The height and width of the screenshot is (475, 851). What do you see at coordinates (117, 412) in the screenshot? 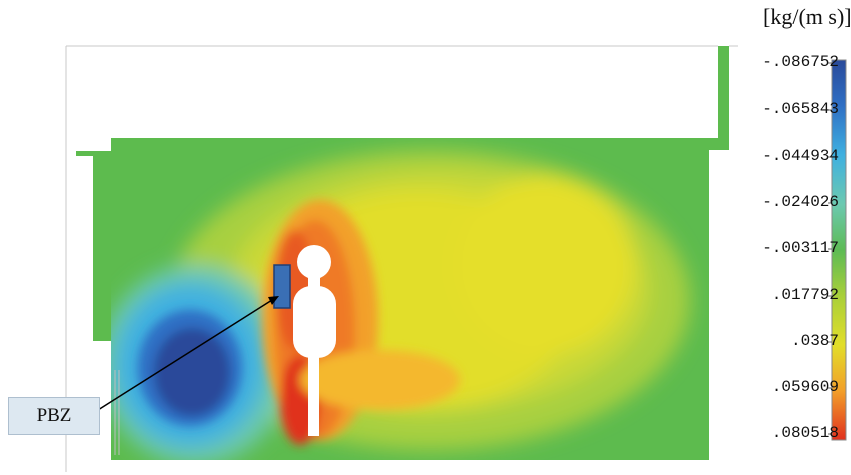
I see `wall-vents` at bounding box center [117, 412].